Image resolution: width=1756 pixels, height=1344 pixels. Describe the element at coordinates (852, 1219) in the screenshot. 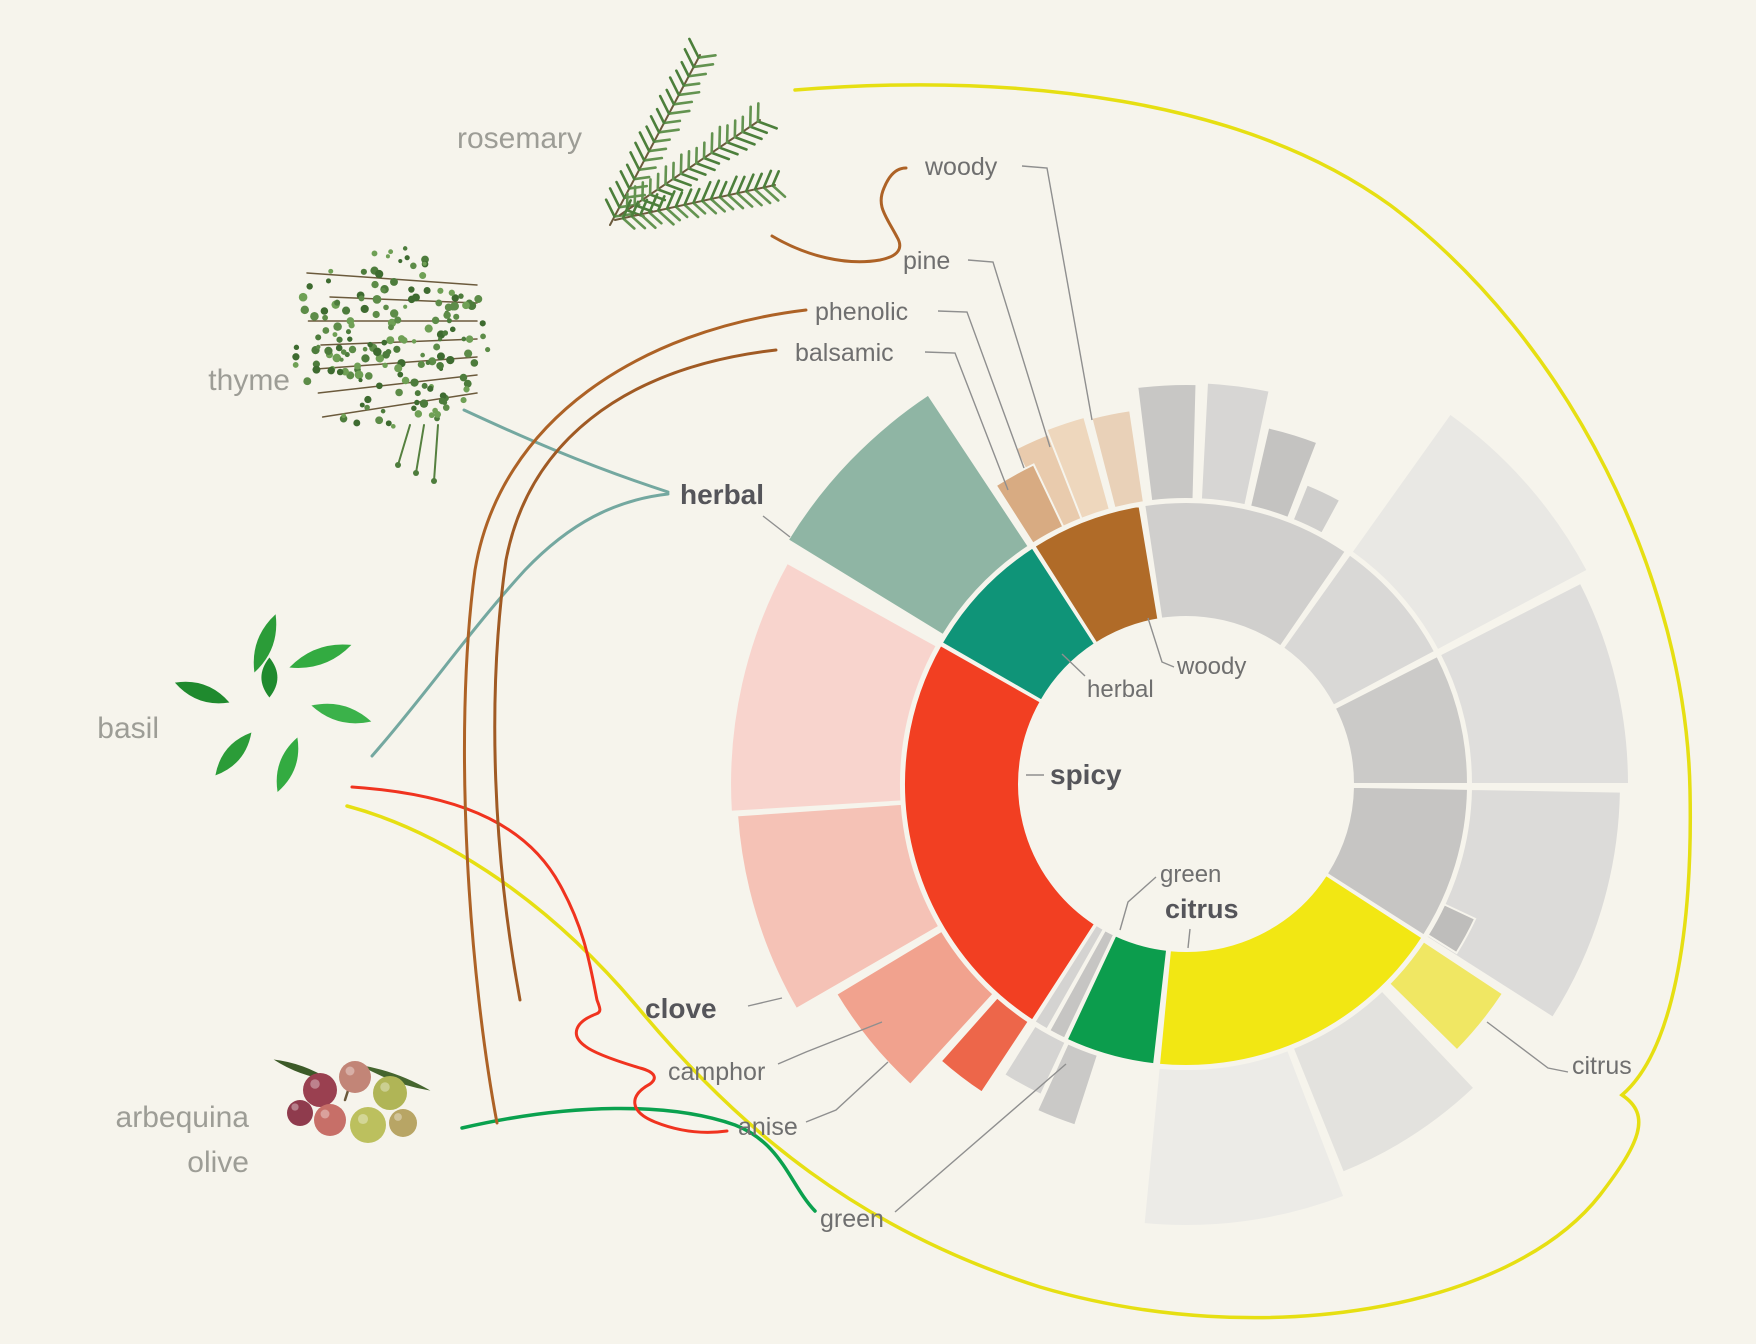

I see `label-green-bottom: green` at that location.